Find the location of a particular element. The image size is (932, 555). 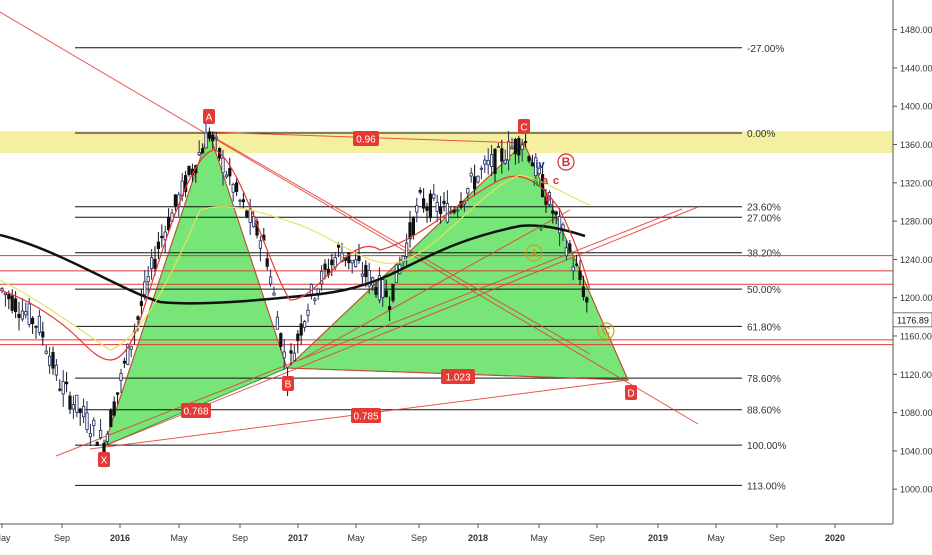

fib-label: 100.00% is located at coordinates (767, 446).